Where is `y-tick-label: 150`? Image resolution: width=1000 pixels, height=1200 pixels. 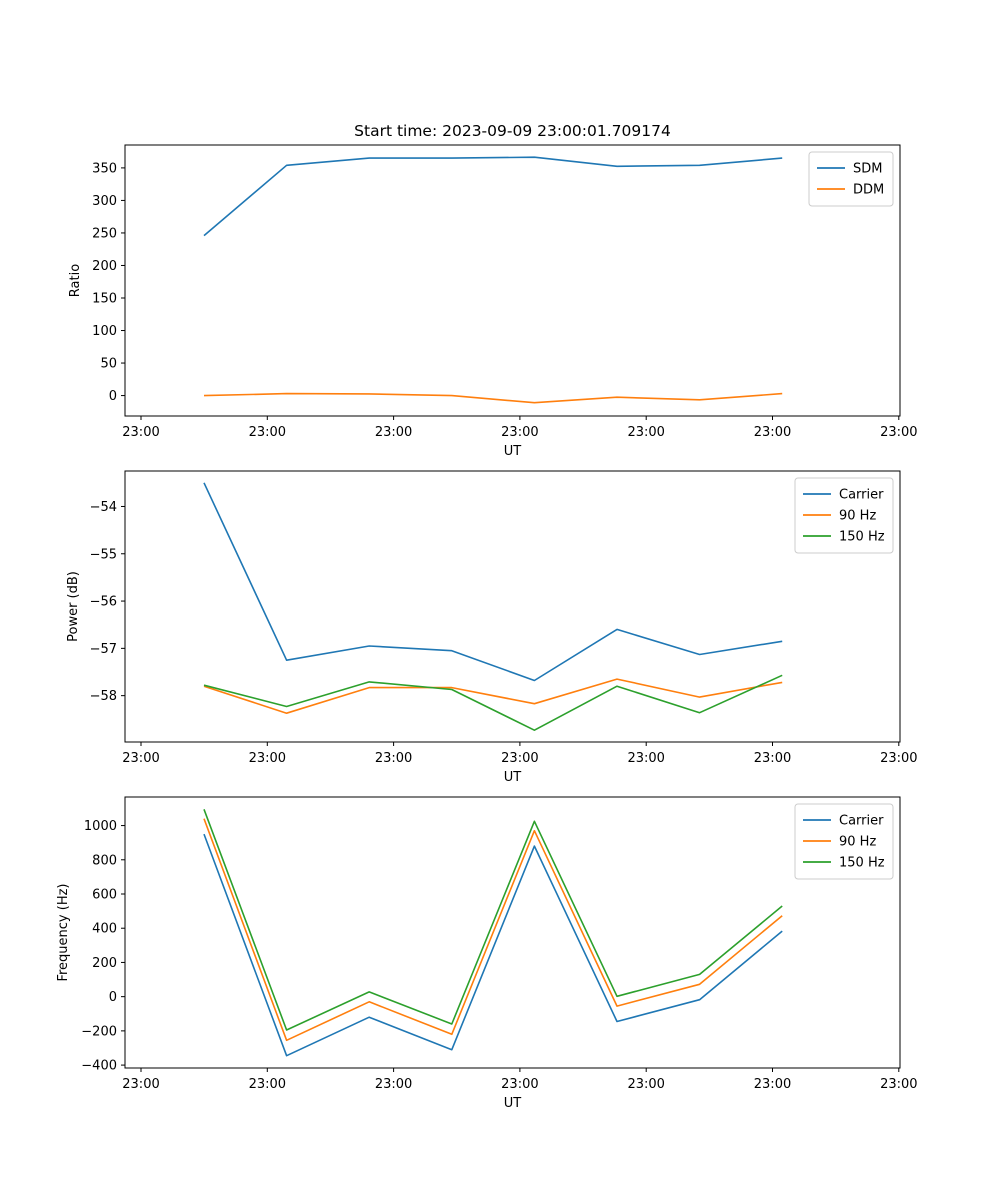 y-tick-label: 150 is located at coordinates (104, 298).